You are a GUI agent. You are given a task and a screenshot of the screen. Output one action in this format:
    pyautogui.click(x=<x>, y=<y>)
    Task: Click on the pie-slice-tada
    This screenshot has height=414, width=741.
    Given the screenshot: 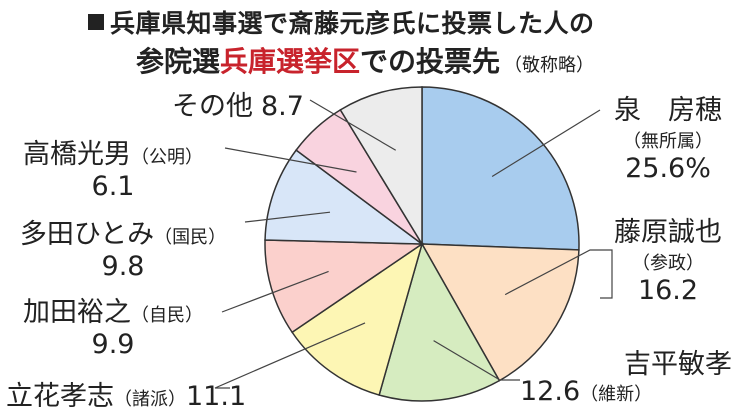 What is the action you would take?
    pyautogui.click(x=344, y=197)
    